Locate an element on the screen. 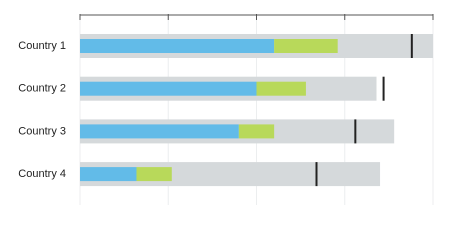 The image size is (450, 240). category-label: Country 2 is located at coordinates (42, 89).